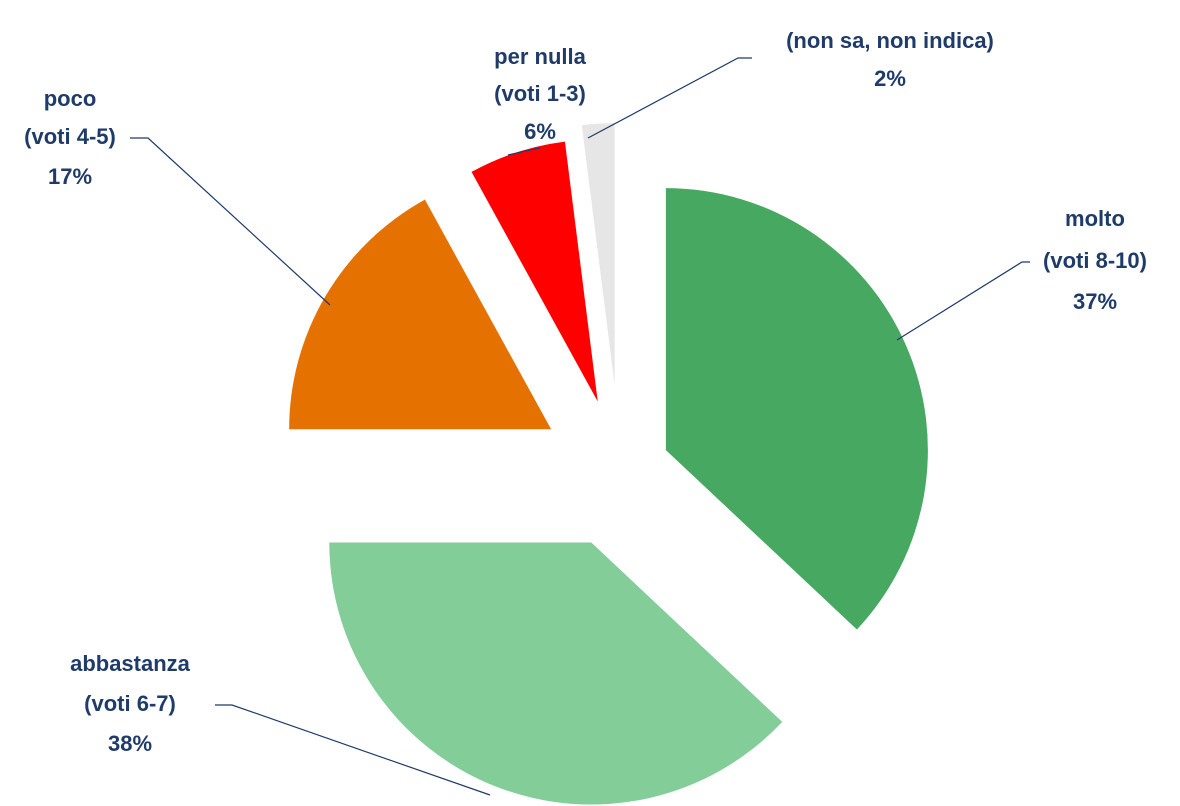  What do you see at coordinates (540, 56) in the screenshot?
I see `slice-label: per nulla` at bounding box center [540, 56].